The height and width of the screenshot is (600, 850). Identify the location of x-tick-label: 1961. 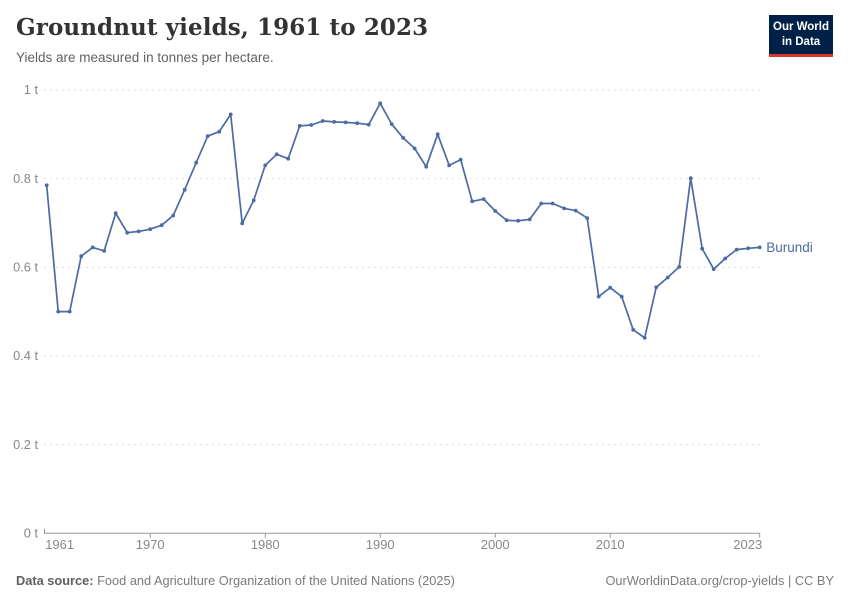
(59, 544).